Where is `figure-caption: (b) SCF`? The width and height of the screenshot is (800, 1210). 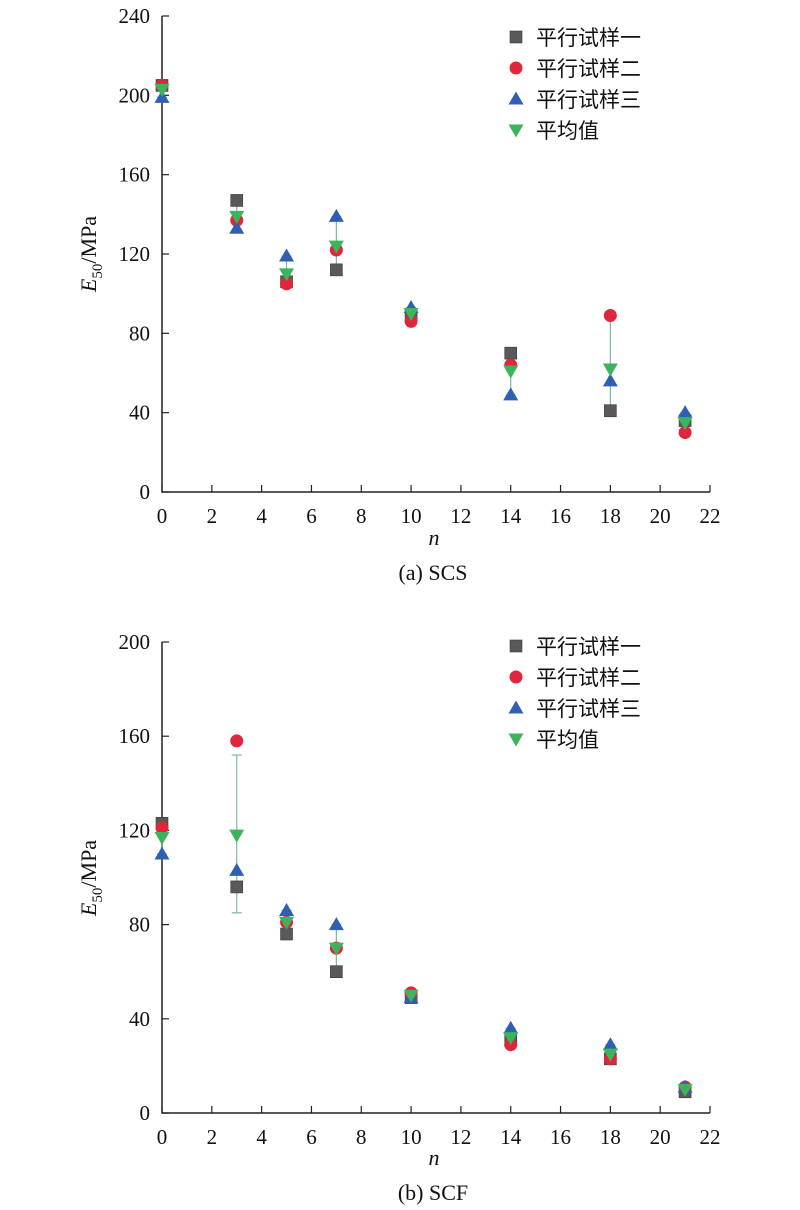
figure-caption: (b) SCF is located at coordinates (433, 1192).